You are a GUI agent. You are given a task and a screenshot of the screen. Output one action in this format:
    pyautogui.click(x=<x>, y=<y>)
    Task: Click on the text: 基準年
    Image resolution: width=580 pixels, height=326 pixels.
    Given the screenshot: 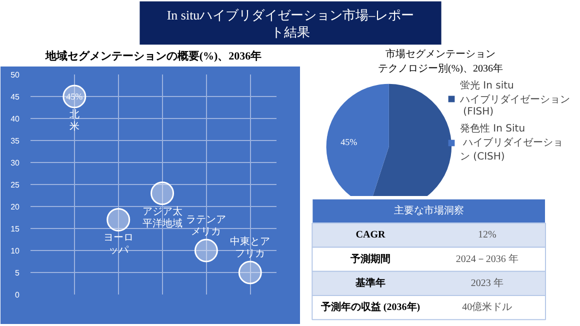 What is the action you would take?
    pyautogui.click(x=370, y=282)
    